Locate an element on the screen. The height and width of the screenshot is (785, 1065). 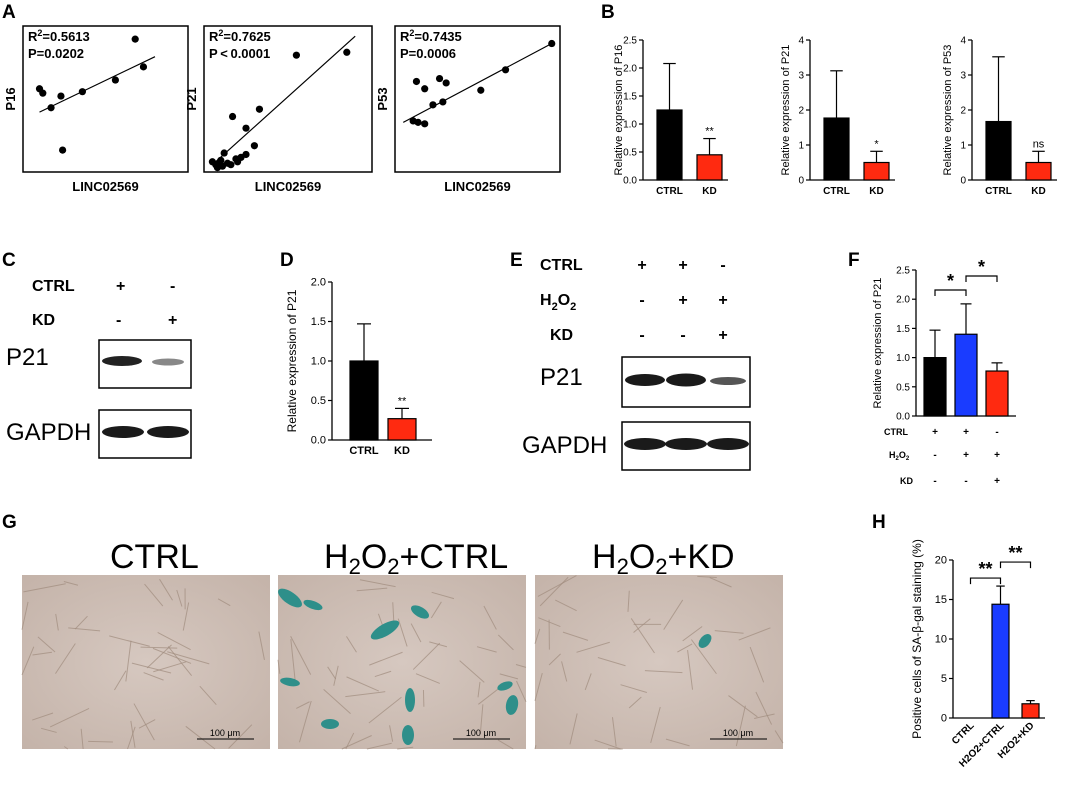
x-axis-label: LINC02569 is located at coordinates (288, 186).